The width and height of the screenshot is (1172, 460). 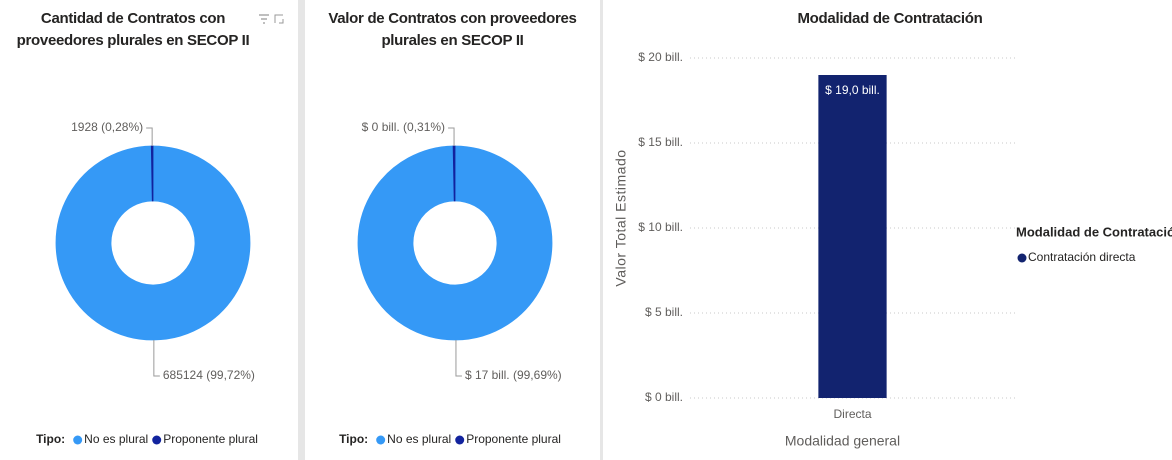 What do you see at coordinates (890, 18) in the screenshot?
I see `chart-title: Modalidad de Contratación` at bounding box center [890, 18].